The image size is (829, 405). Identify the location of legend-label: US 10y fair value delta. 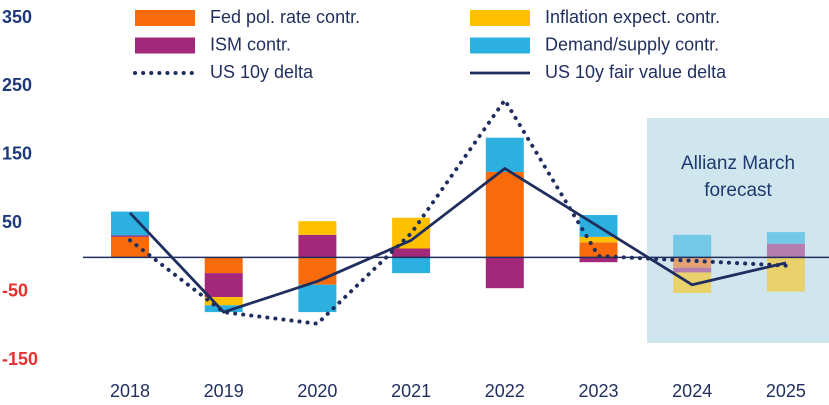
(636, 72).